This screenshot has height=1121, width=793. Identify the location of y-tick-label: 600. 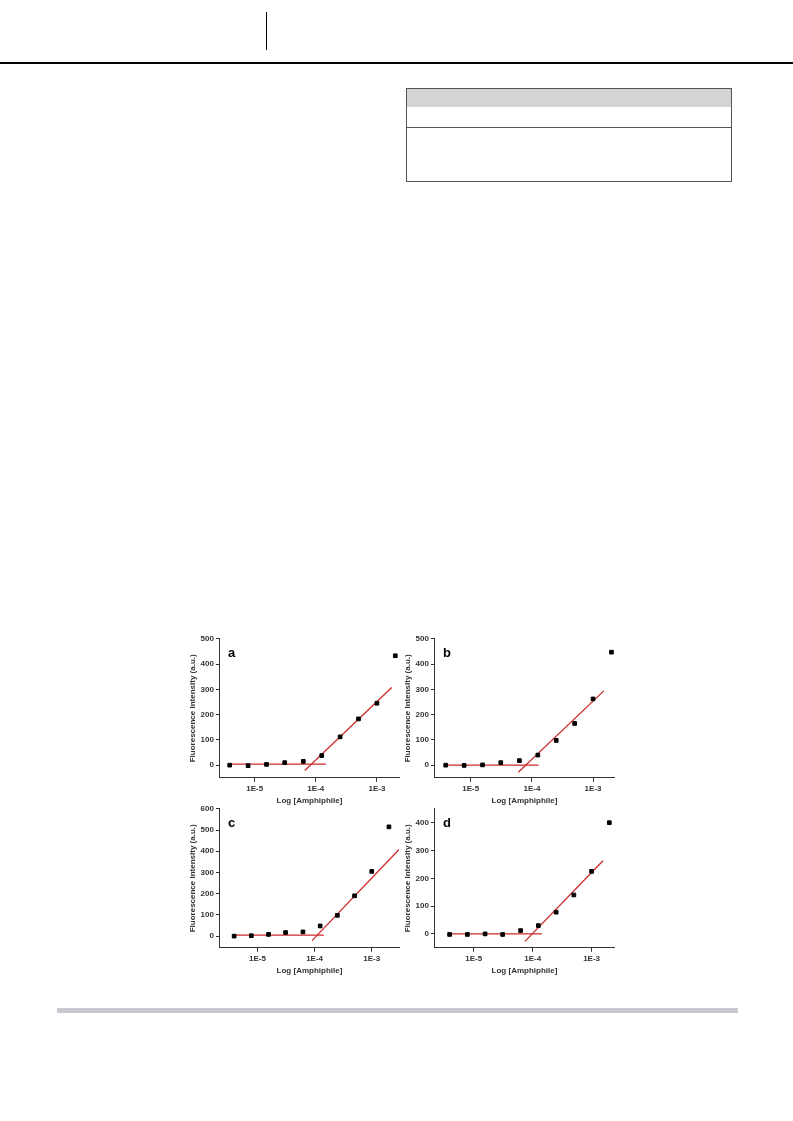
(207, 808).